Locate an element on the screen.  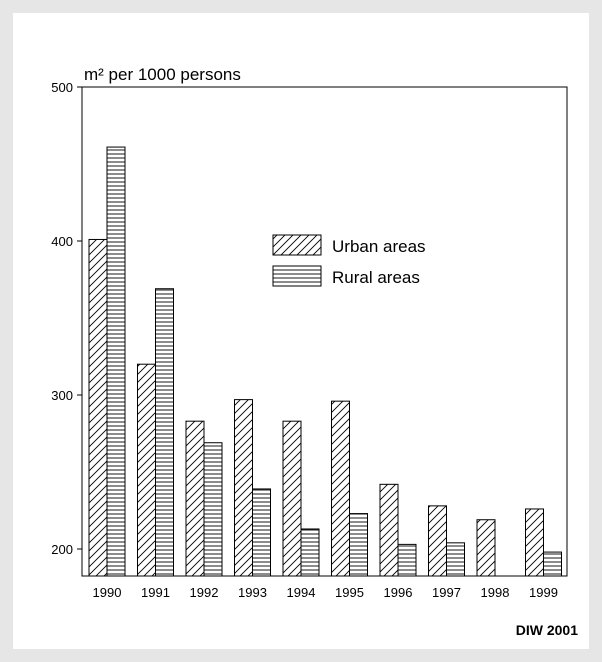
bar-urban-1999 is located at coordinates (534, 542).